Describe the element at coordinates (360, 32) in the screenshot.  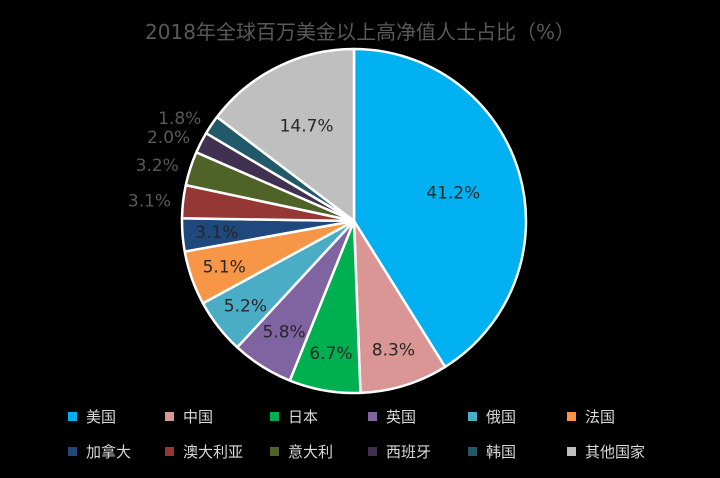
I see `chart-title: 2018年全球百万美金以上高净值人士占比（%）` at that location.